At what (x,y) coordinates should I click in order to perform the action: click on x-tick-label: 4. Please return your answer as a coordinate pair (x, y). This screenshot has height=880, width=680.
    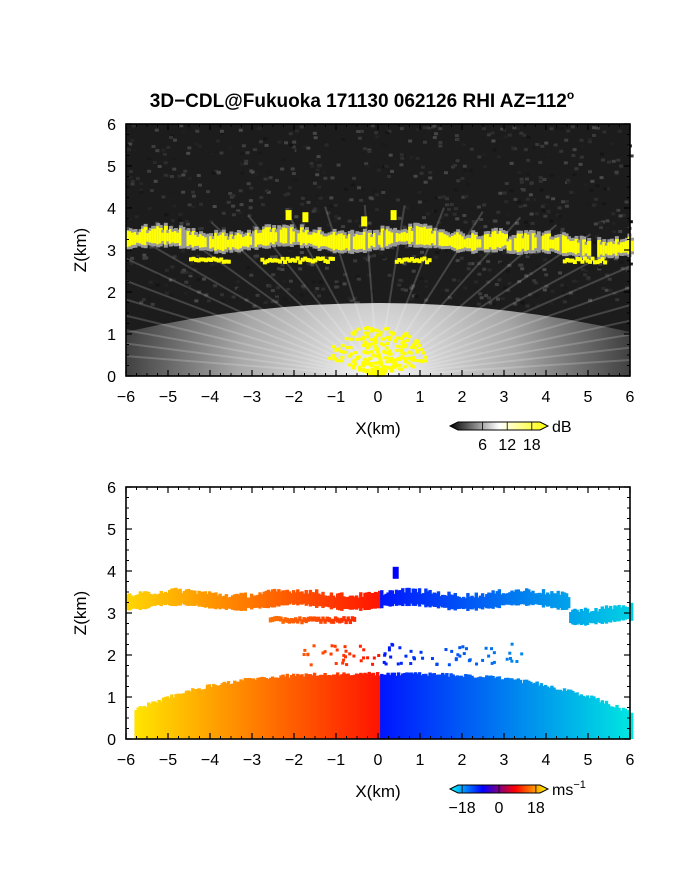
    Looking at the image, I should click on (546, 397).